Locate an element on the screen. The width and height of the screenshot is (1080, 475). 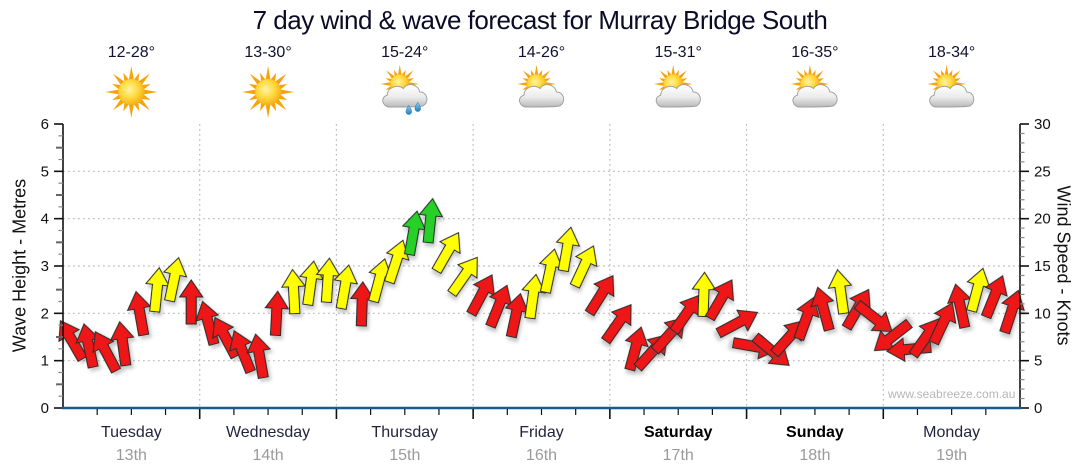
weather-icon-partly-cloudy-rain is located at coordinates (404, 89).